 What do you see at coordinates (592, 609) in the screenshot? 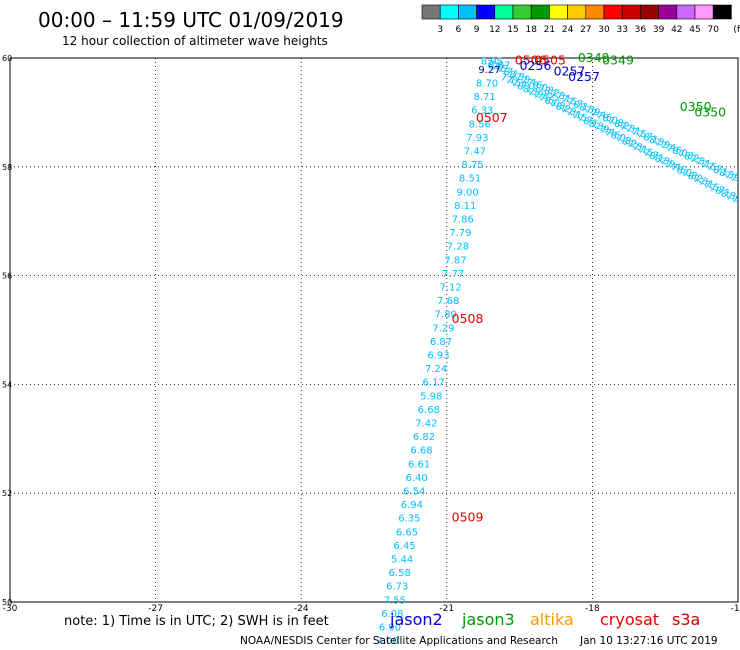
I see `x-tick-label: -18` at bounding box center [592, 609].